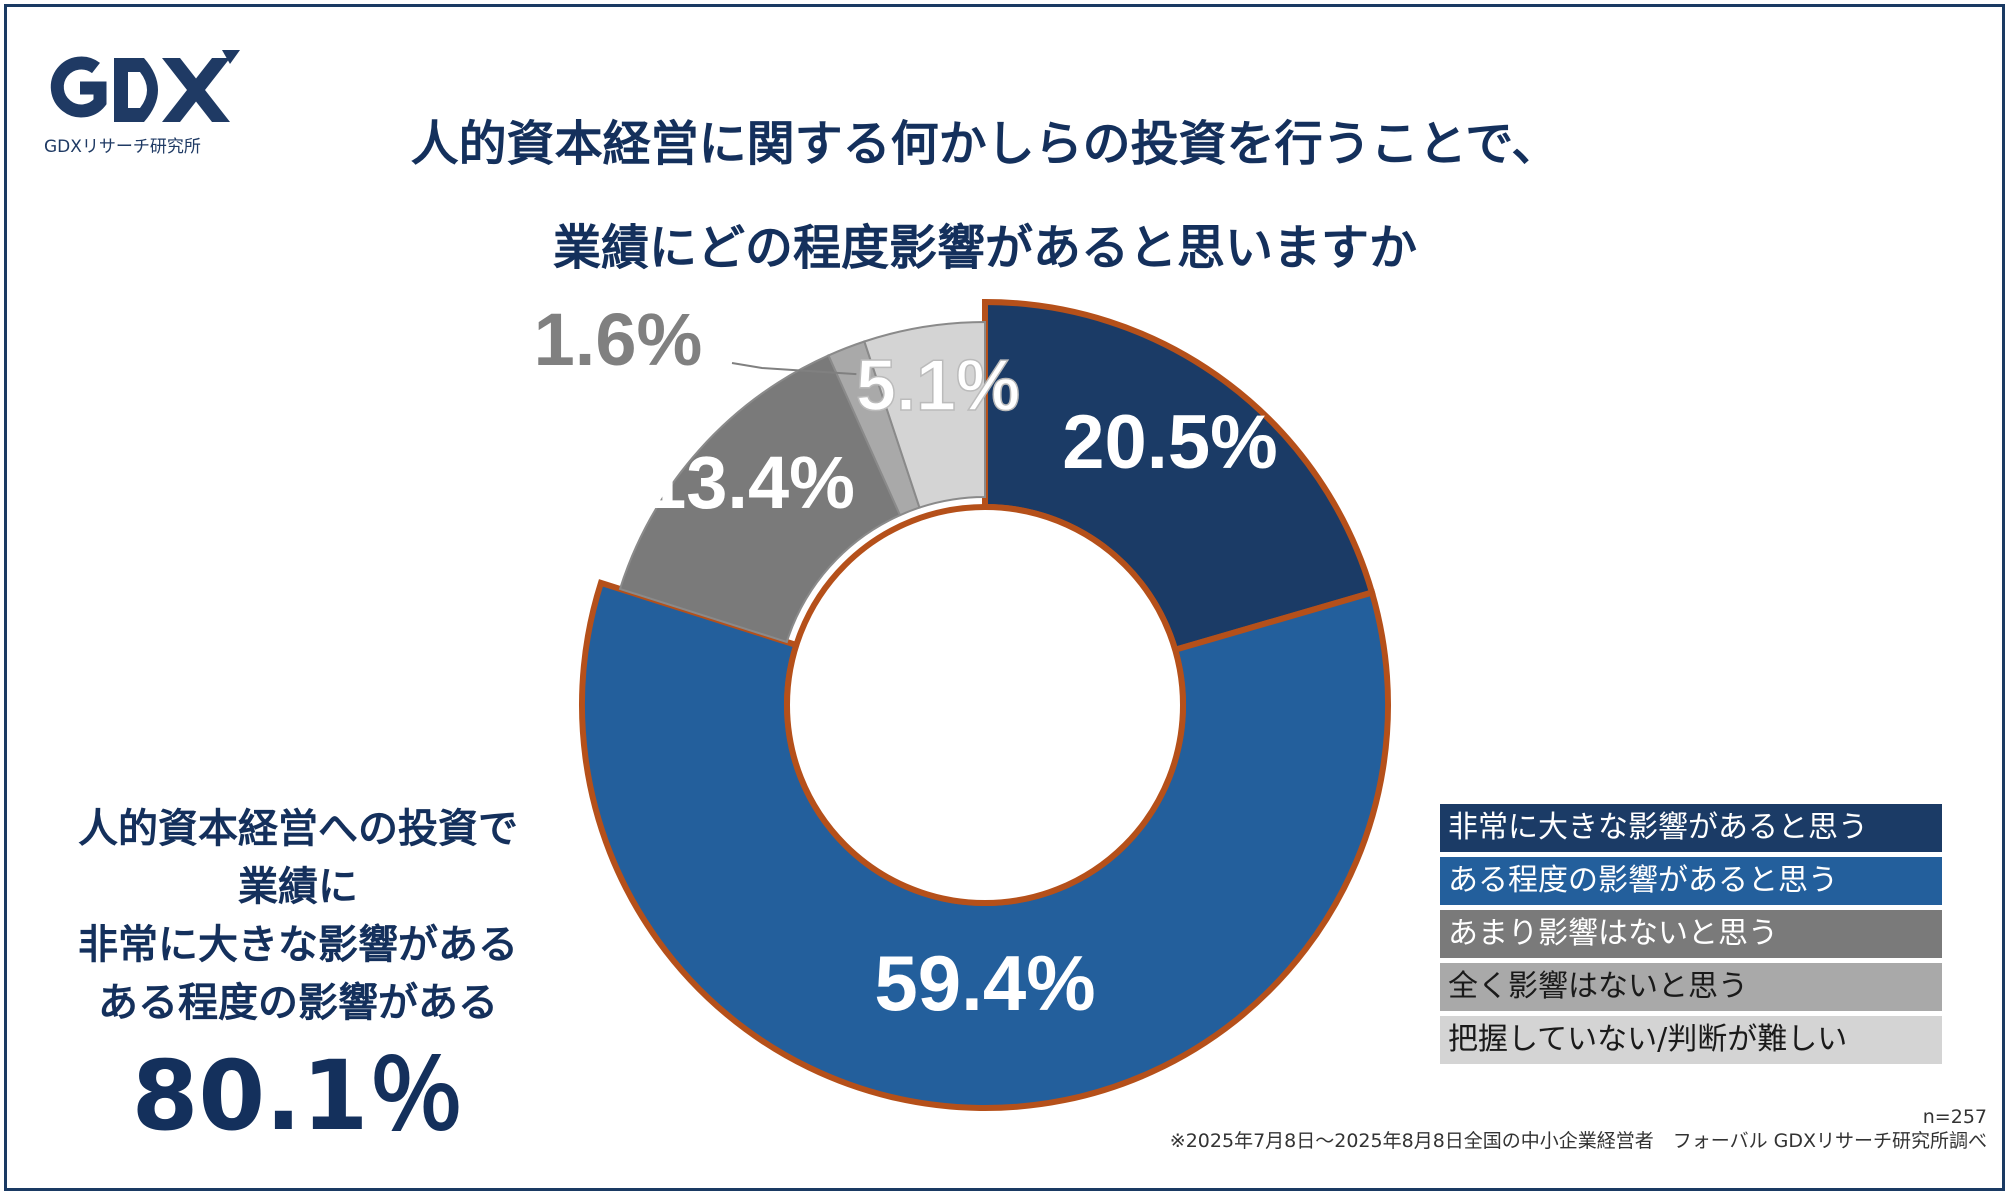  I want to click on data-label-5: 5.1%, so click(938, 386).